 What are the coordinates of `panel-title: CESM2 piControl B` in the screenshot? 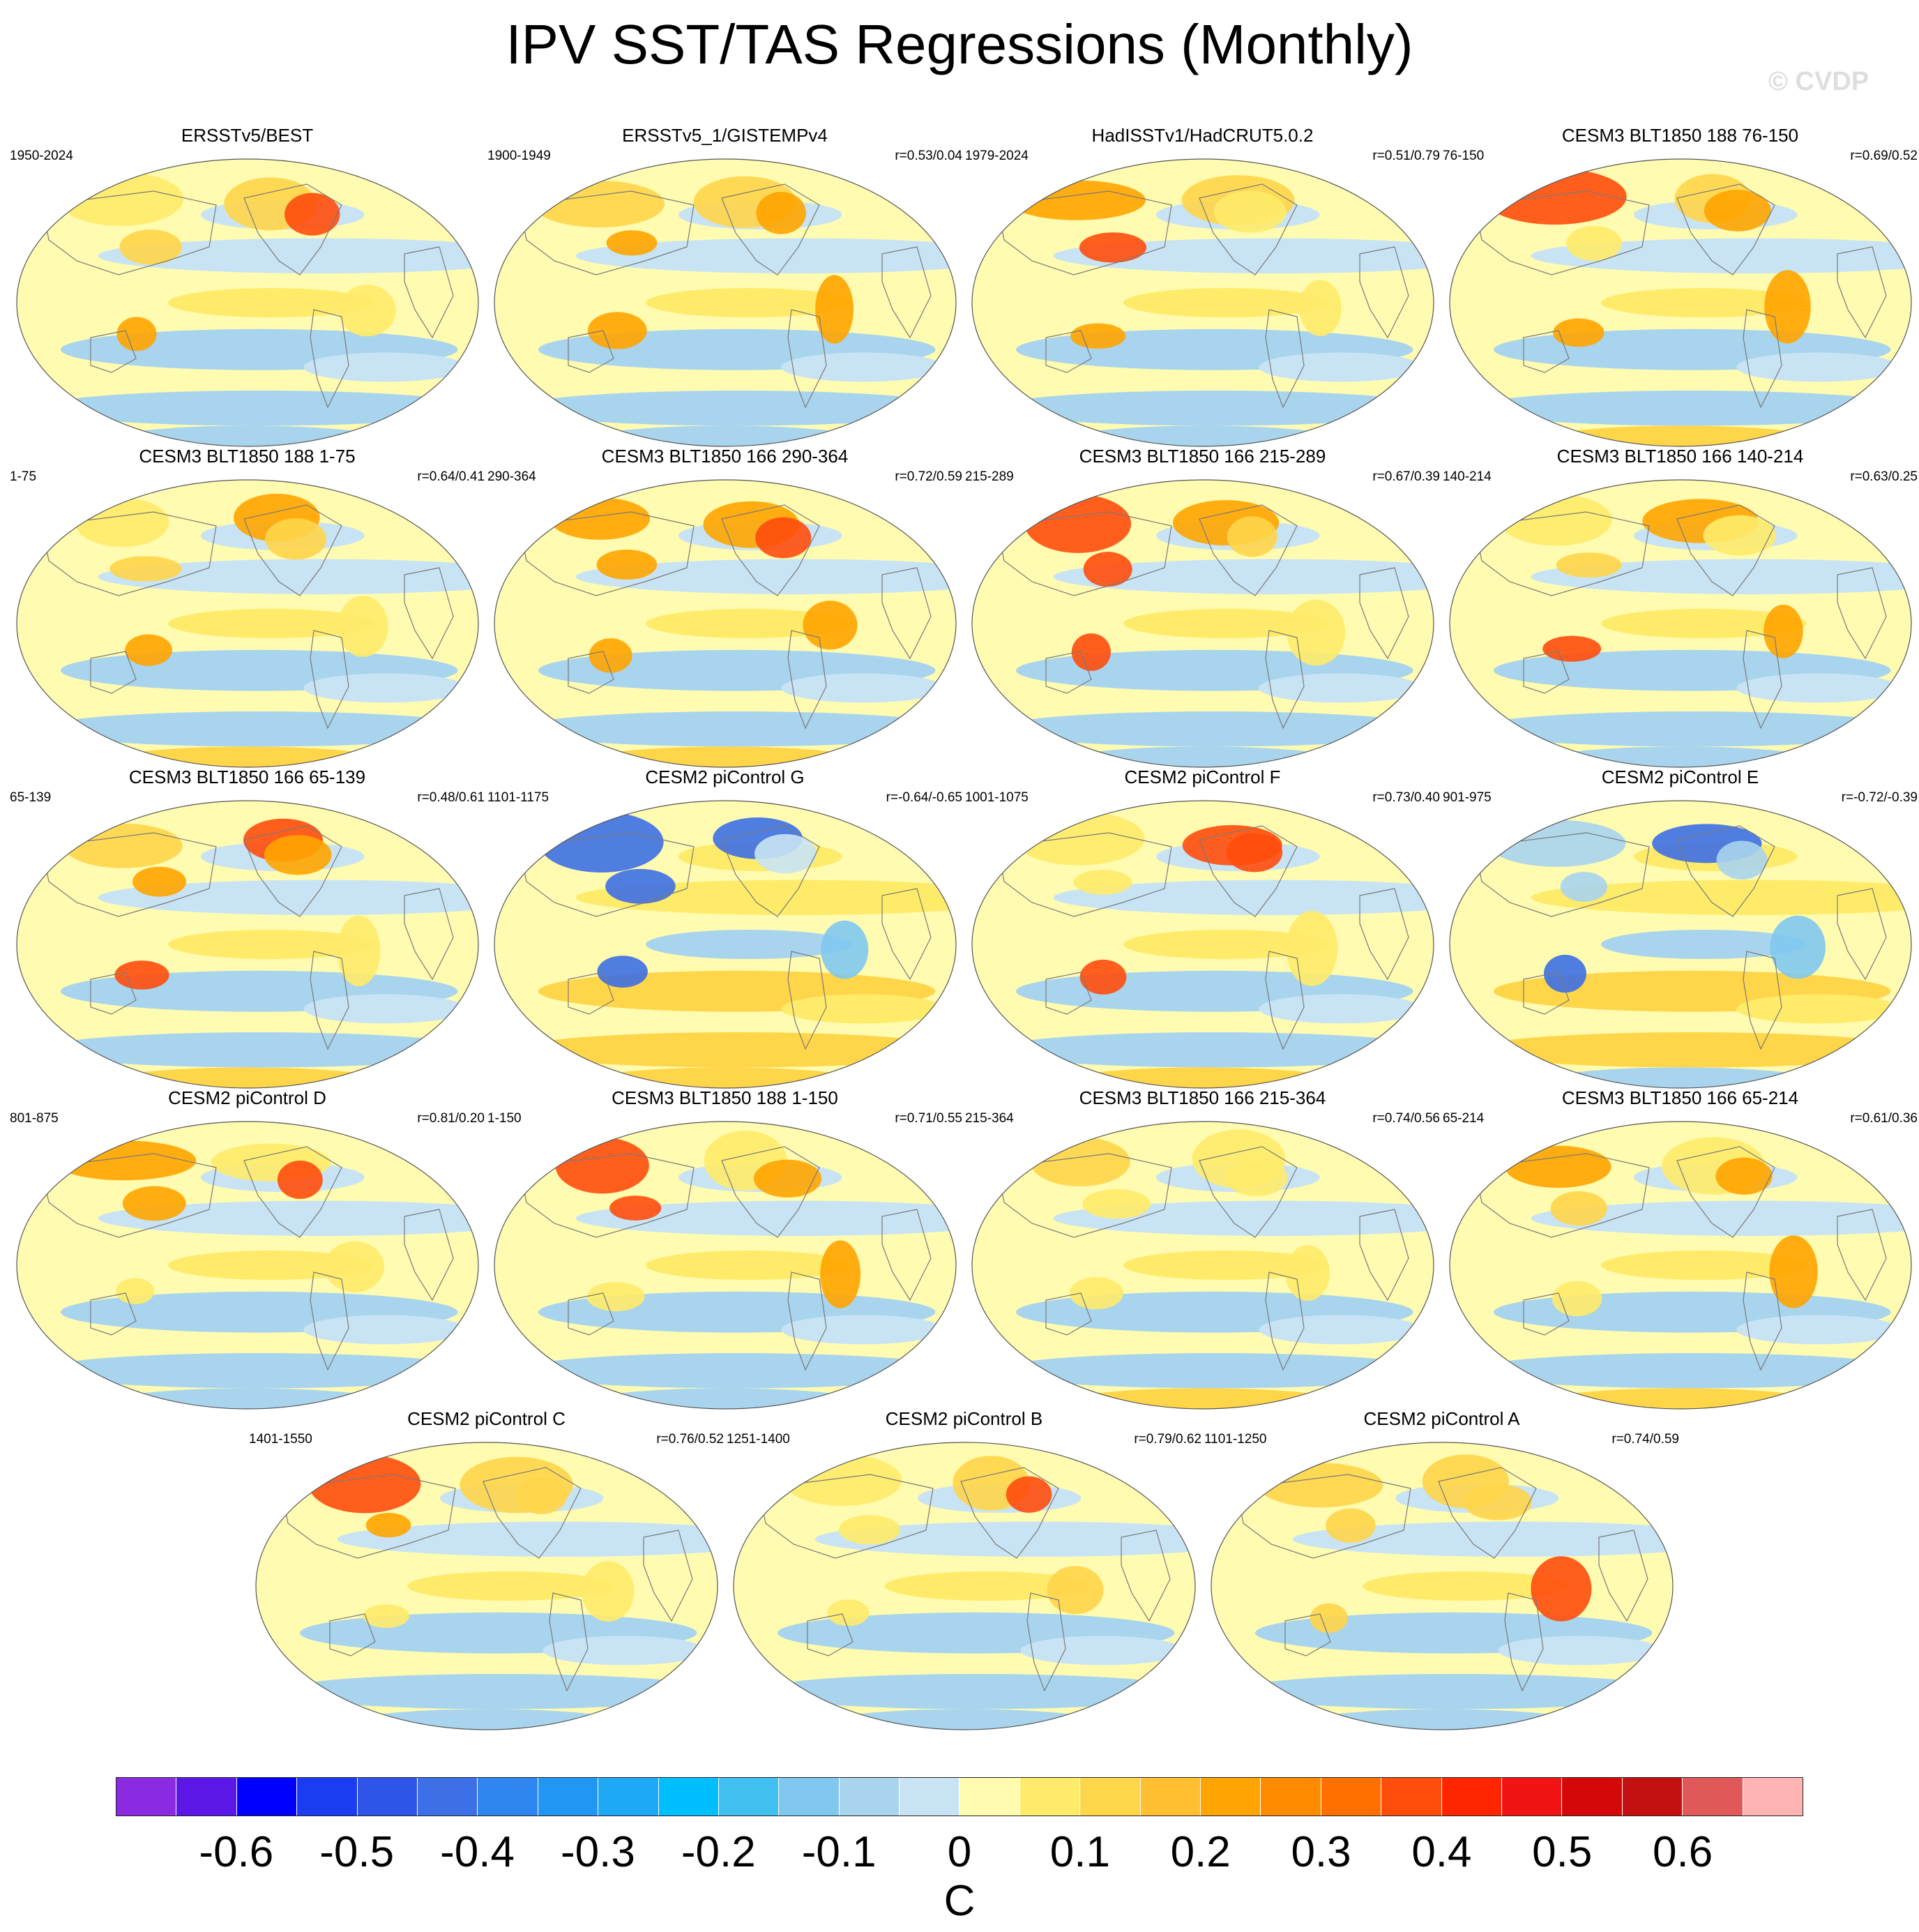 It's located at (964, 1418).